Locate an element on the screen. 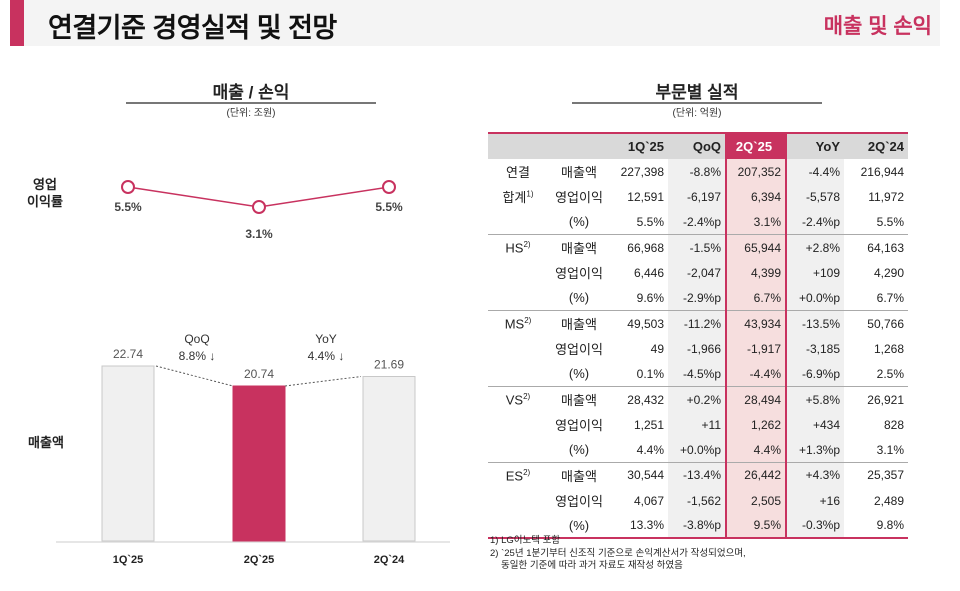 The height and width of the screenshot is (591, 960). segment-name: VS is located at coordinates (514, 400).